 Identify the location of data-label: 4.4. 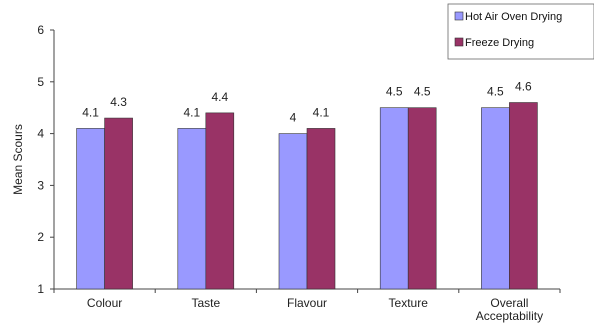
(219, 97).